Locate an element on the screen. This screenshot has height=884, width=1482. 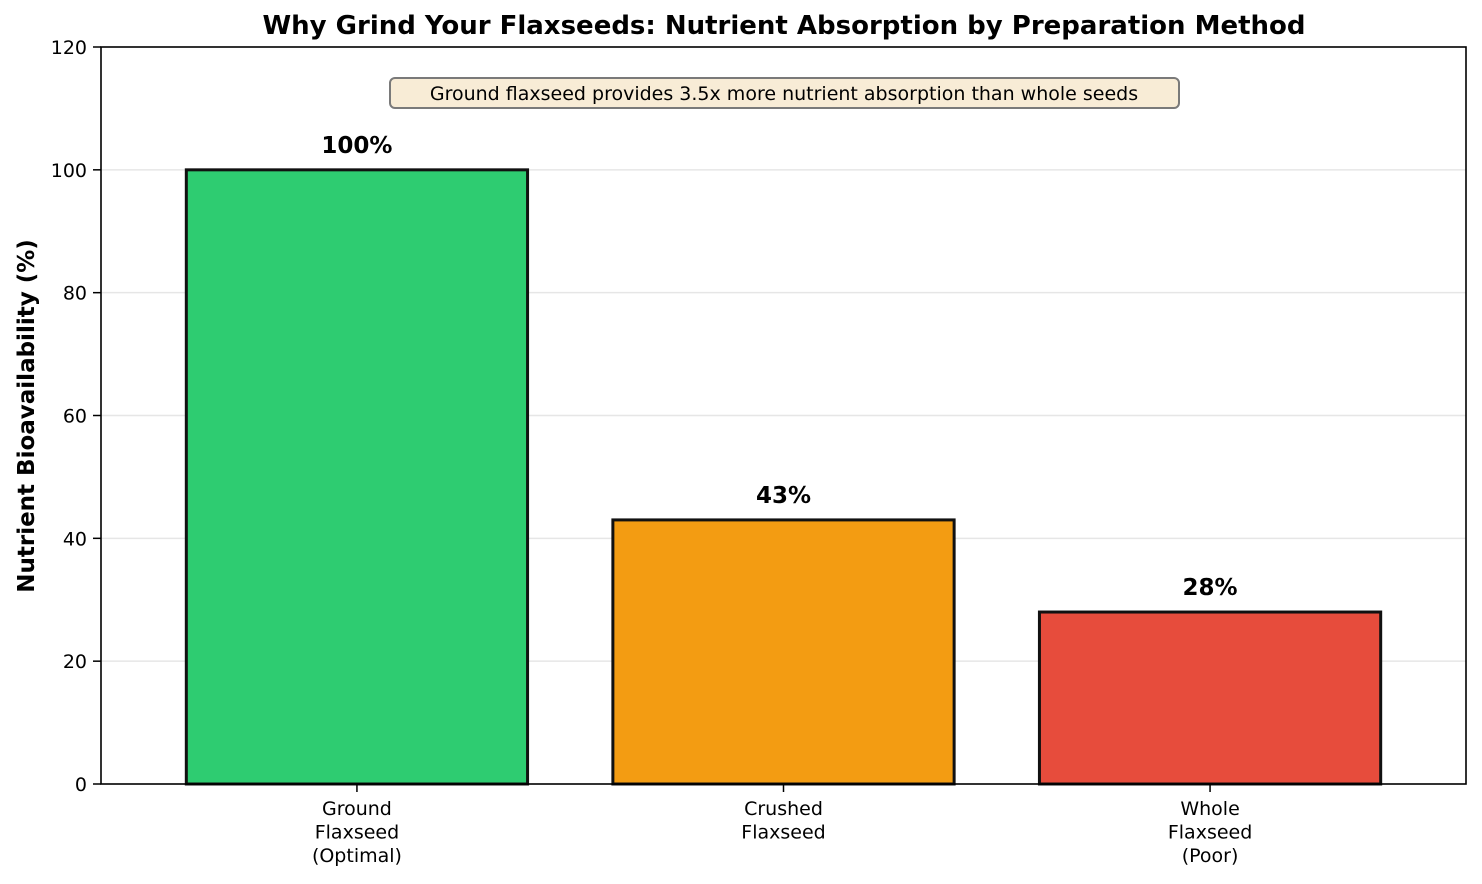
y-axis-label: Nutrient Bioavailability (%) is located at coordinates (27, 416).